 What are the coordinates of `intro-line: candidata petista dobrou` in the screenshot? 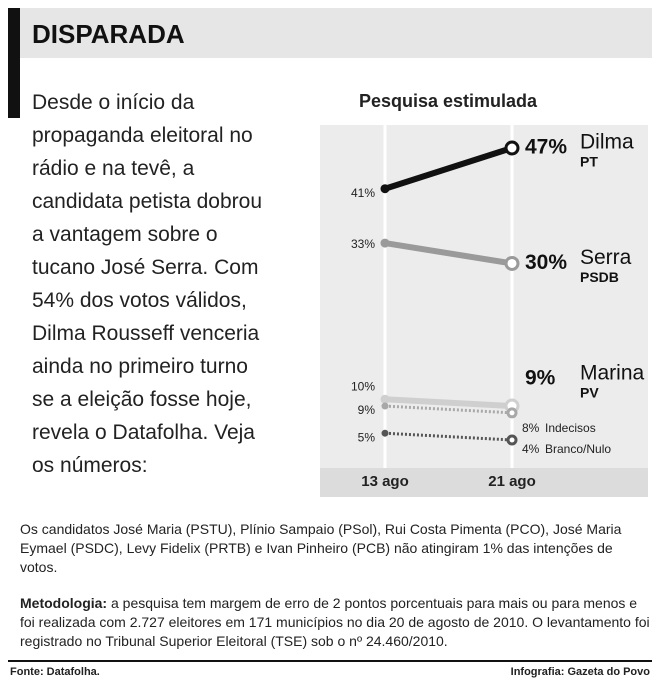 It's located at (147, 201).